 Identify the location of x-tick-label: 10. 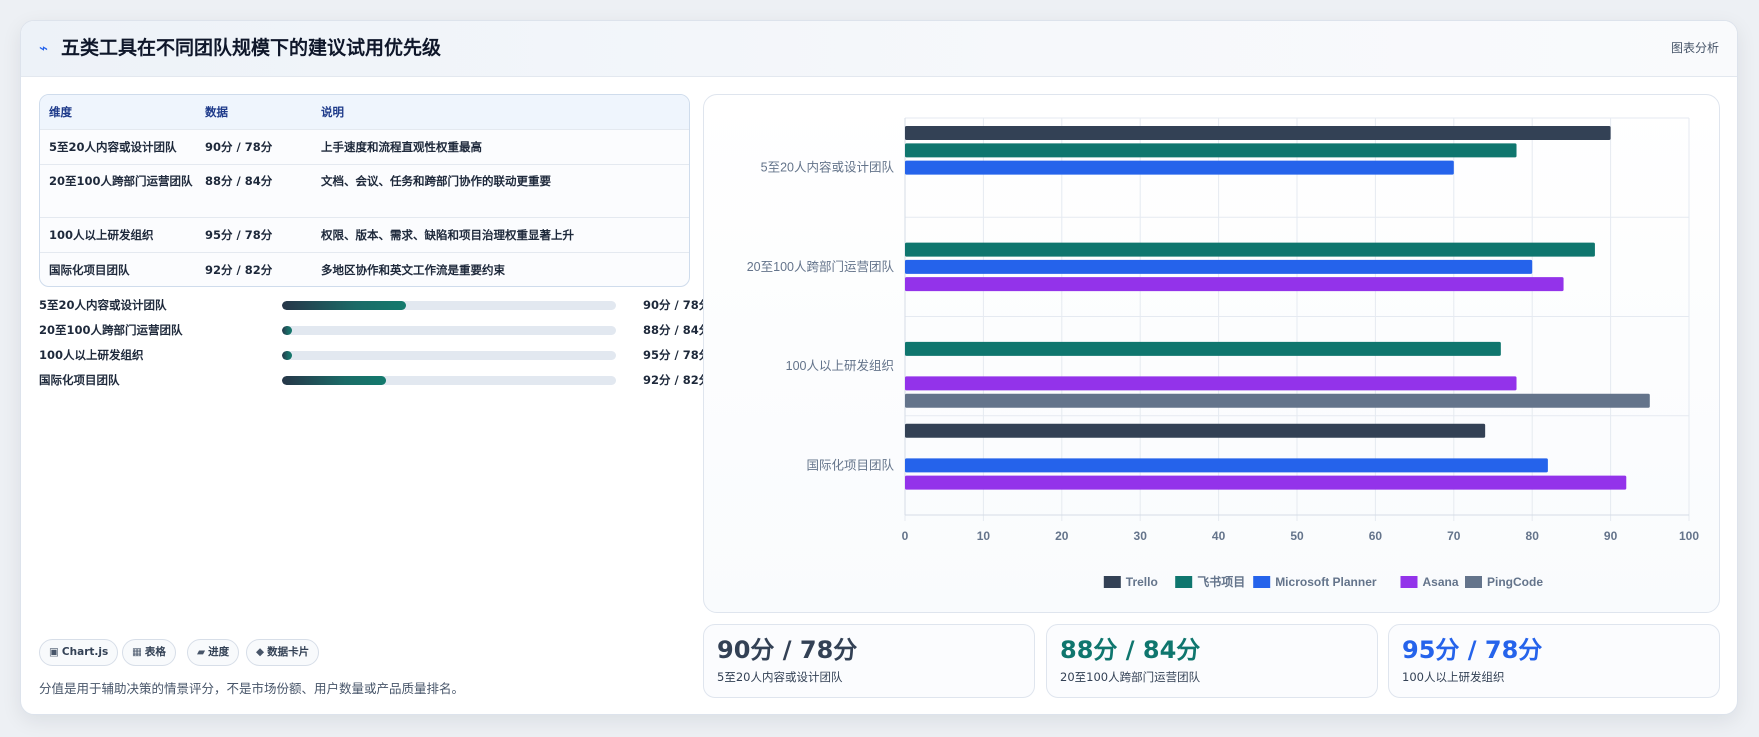
(984, 536).